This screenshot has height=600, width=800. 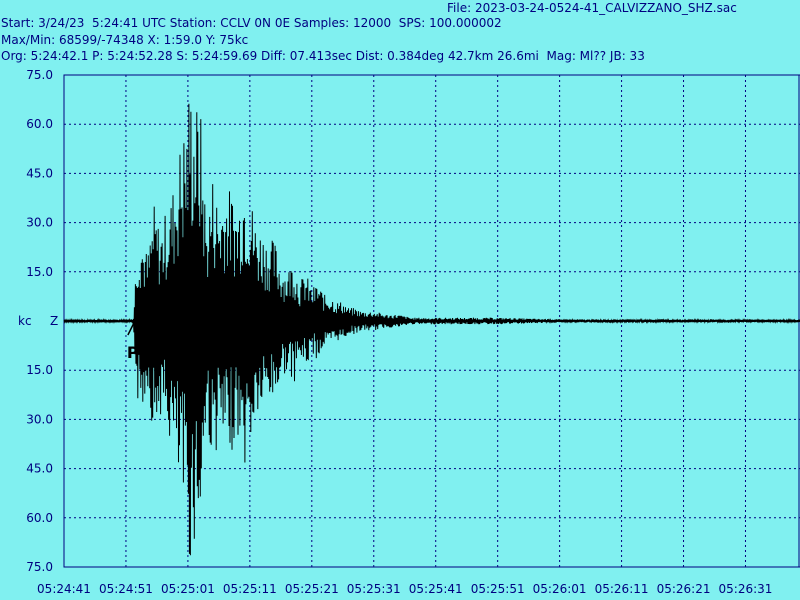 I want to click on x-tick-label: 05:24:51, so click(x=126, y=589).